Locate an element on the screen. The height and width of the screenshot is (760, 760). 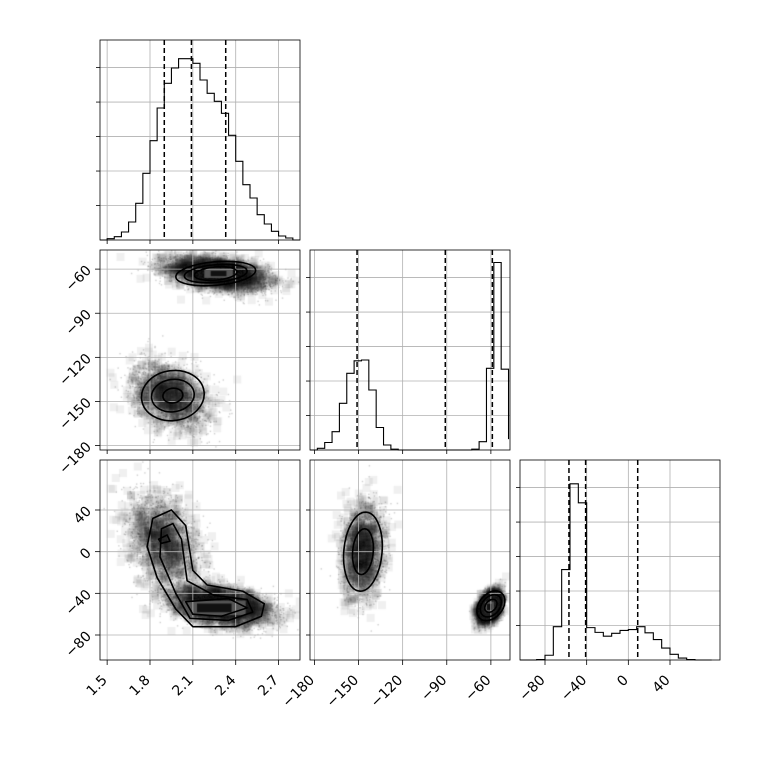
panel-1-density is located at coordinates (200, 560).